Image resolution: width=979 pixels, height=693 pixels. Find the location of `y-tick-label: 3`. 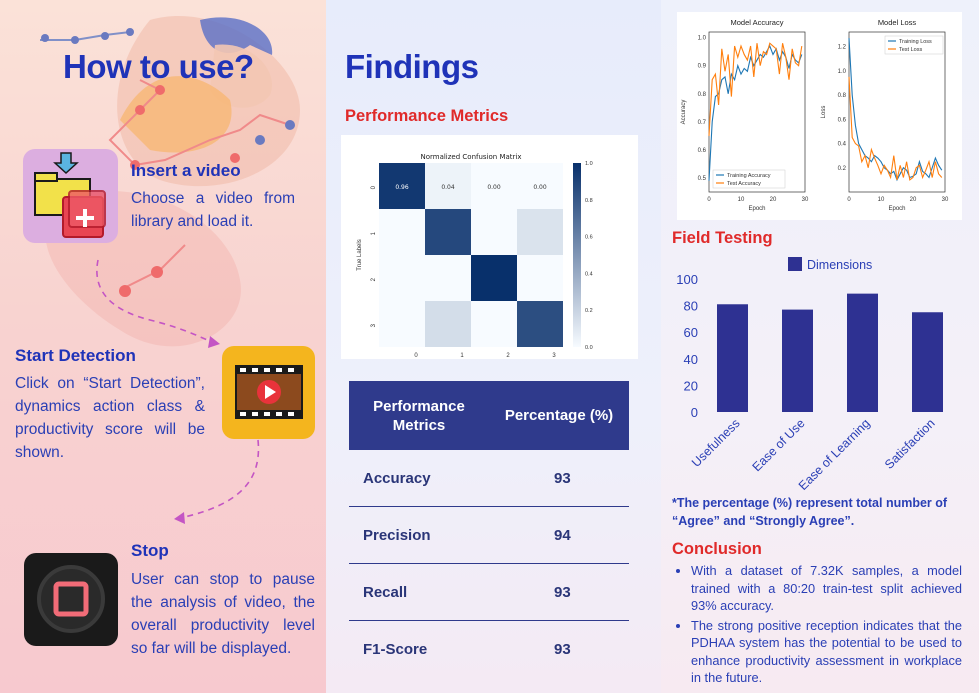

y-tick-label: 3 is located at coordinates (374, 325).